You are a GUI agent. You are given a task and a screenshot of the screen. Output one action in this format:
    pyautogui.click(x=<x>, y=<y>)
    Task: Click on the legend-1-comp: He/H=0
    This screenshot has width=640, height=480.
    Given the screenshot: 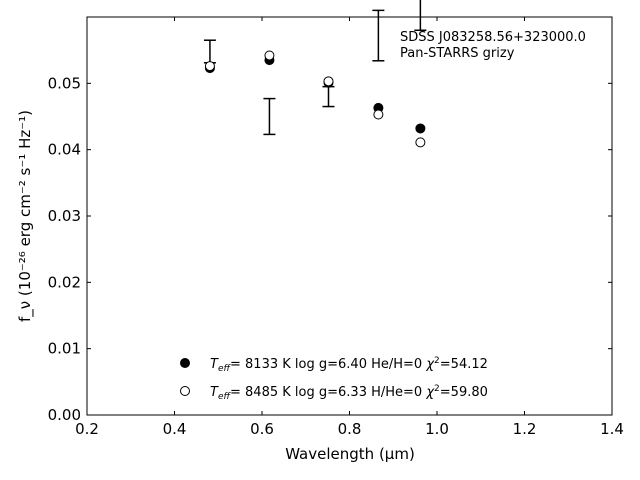 What is the action you would take?
    pyautogui.click(x=396, y=364)
    